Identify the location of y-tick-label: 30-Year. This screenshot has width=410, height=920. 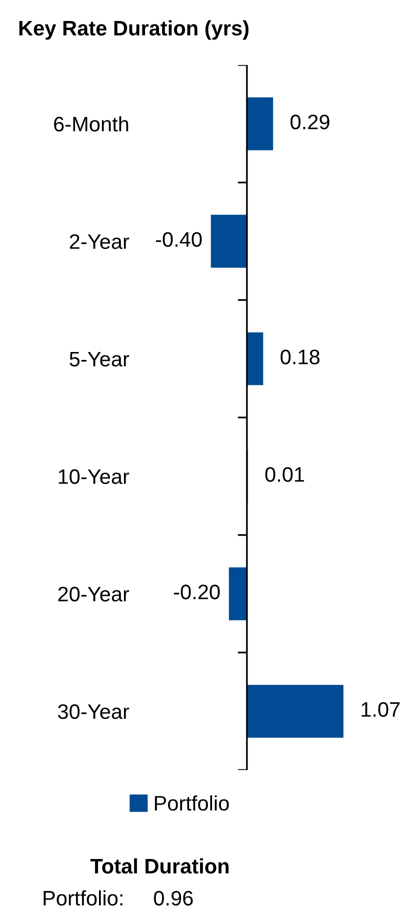
(94, 712).